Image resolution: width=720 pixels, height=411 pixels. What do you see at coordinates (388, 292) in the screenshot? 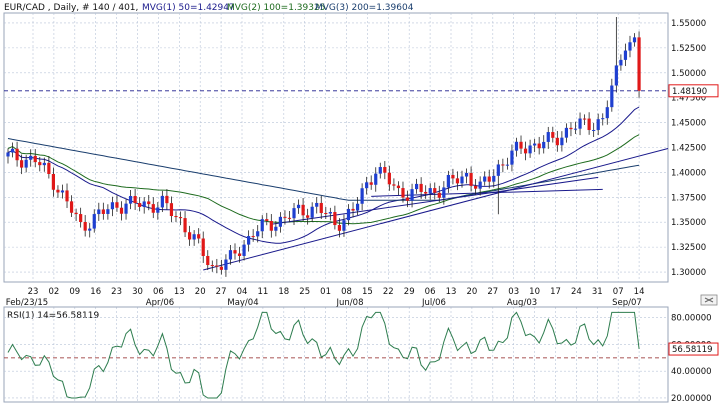
I see `x-day-label: 22` at bounding box center [388, 292].